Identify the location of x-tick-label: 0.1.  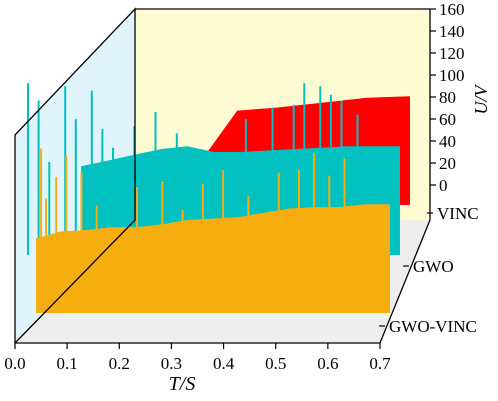
(67, 363).